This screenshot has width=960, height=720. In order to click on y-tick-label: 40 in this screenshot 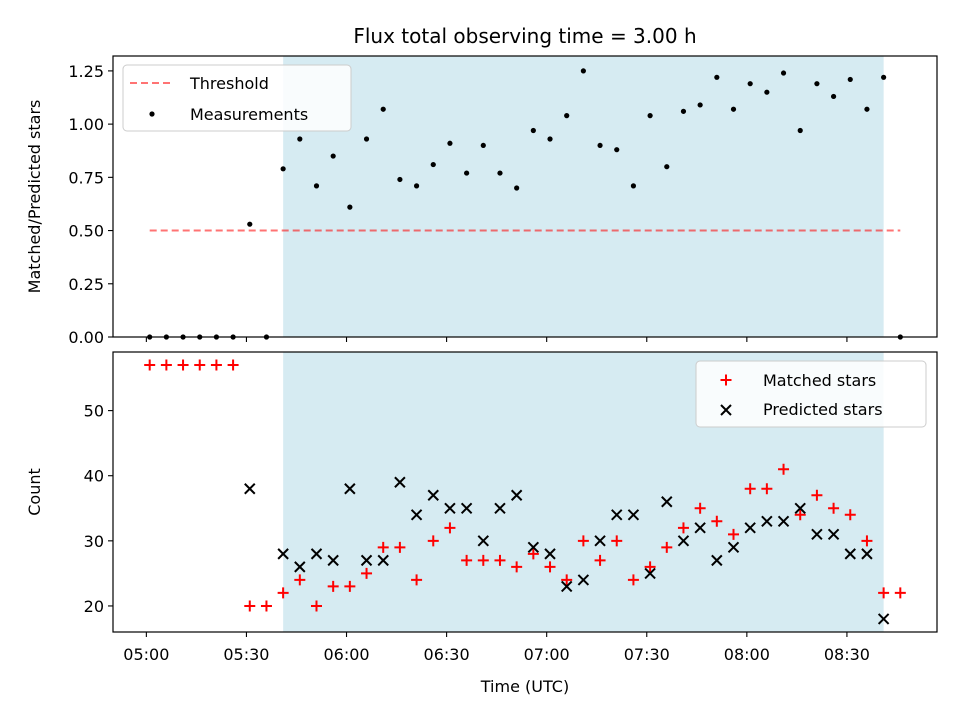, I will do `click(94, 476)`.